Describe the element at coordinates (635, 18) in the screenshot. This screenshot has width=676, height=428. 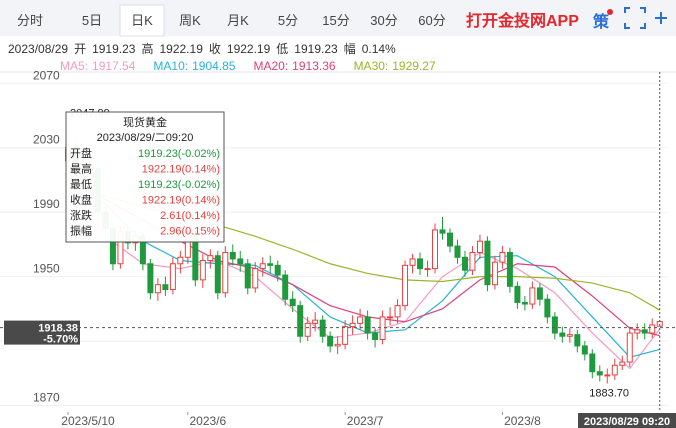
I see `fullscreen-icon` at that location.